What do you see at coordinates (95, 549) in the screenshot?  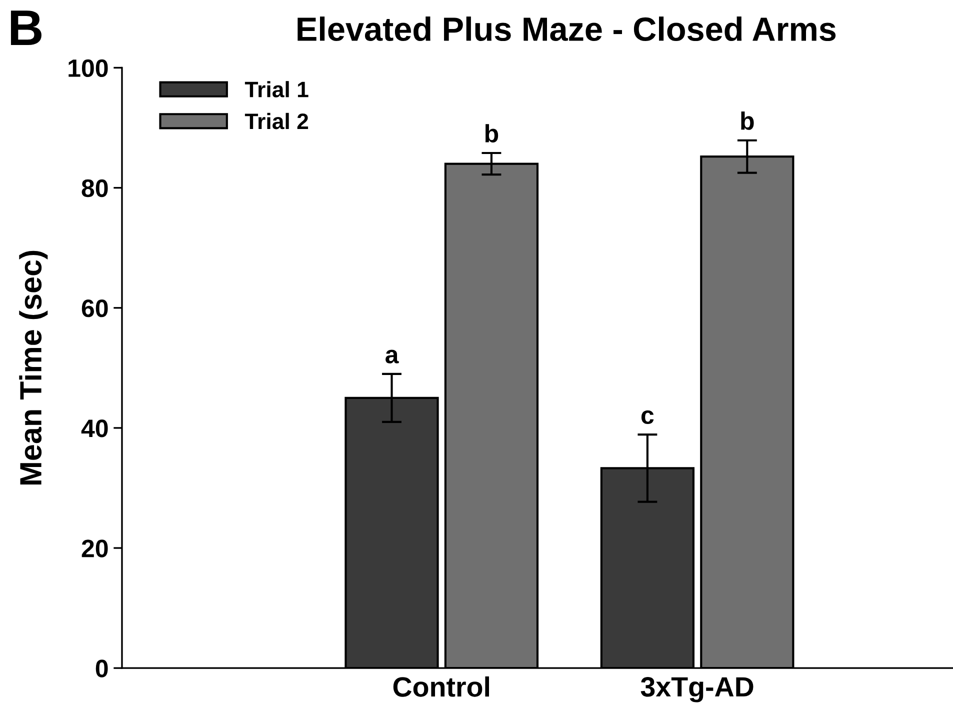 I see `y-tick-label: 20` at bounding box center [95, 549].